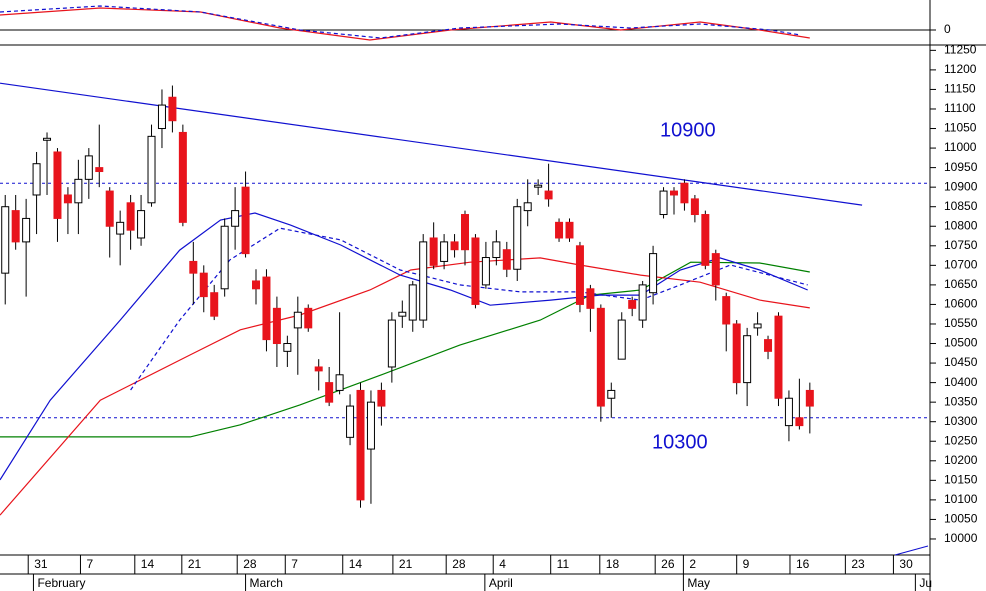  What do you see at coordinates (961, 343) in the screenshot?
I see `y-tick-label: 10500` at bounding box center [961, 343].